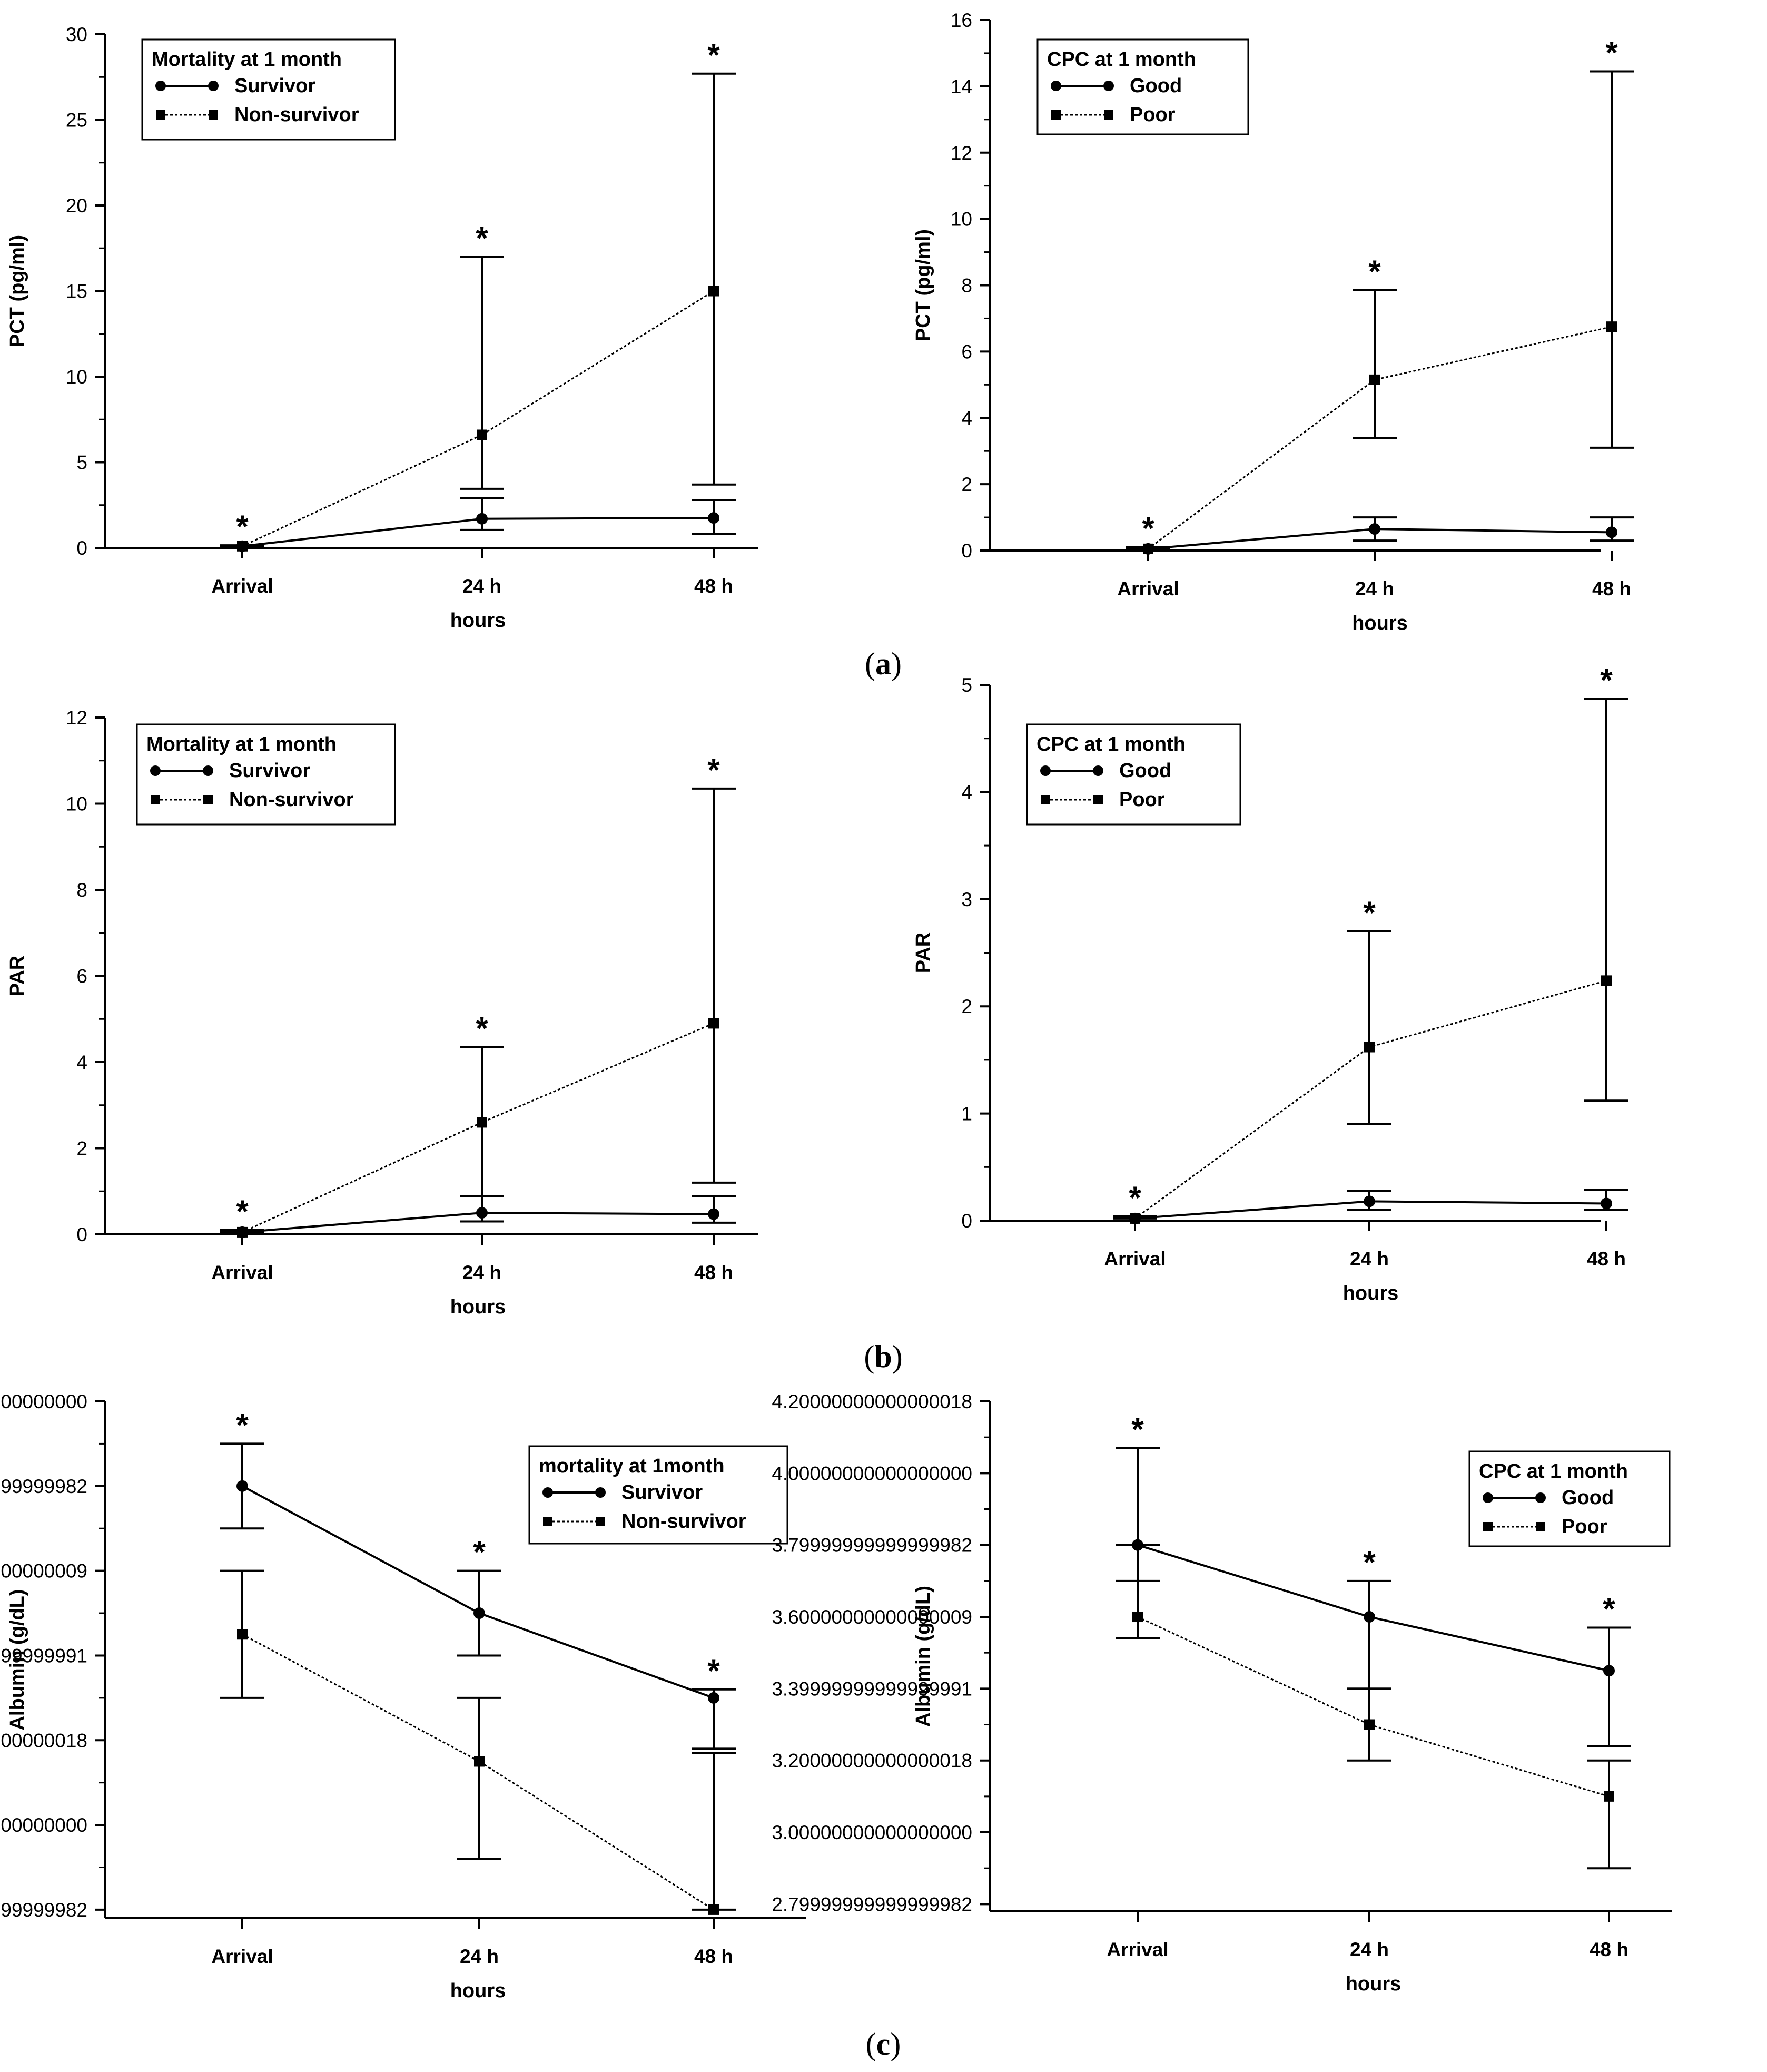 The width and height of the screenshot is (1767, 2072). Describe the element at coordinates (77, 291) in the screenshot. I see `y-tick-label: 15` at that location.